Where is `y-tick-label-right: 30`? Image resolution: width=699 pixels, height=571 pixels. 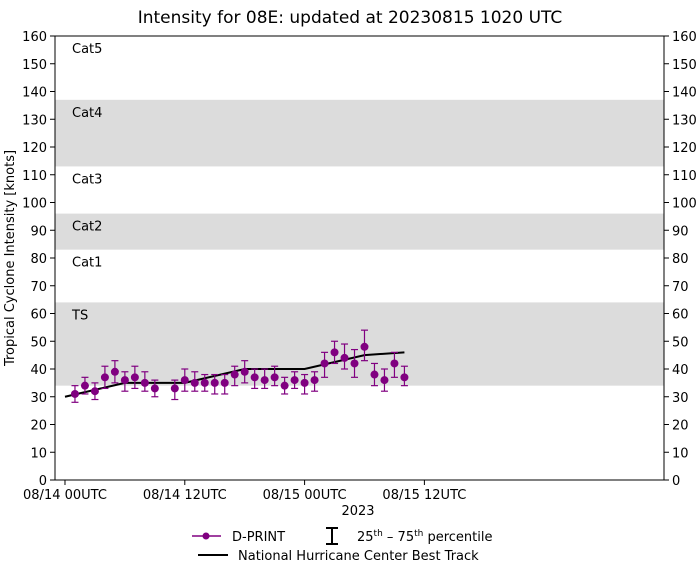 y-tick-label-right: 30 is located at coordinates (680, 398).